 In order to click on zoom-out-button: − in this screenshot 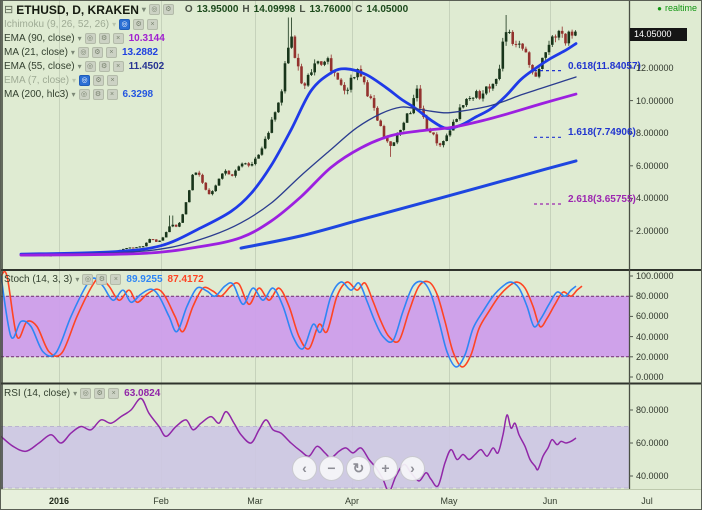, I will do `click(331, 468)`.